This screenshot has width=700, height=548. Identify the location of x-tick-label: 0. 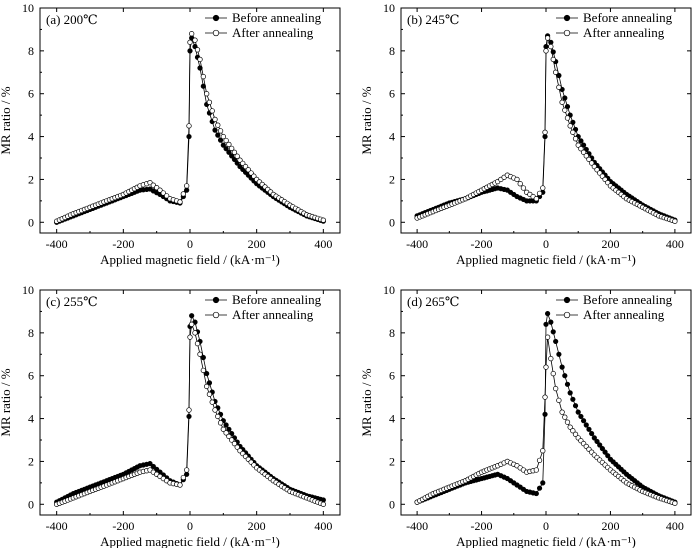
(190, 526).